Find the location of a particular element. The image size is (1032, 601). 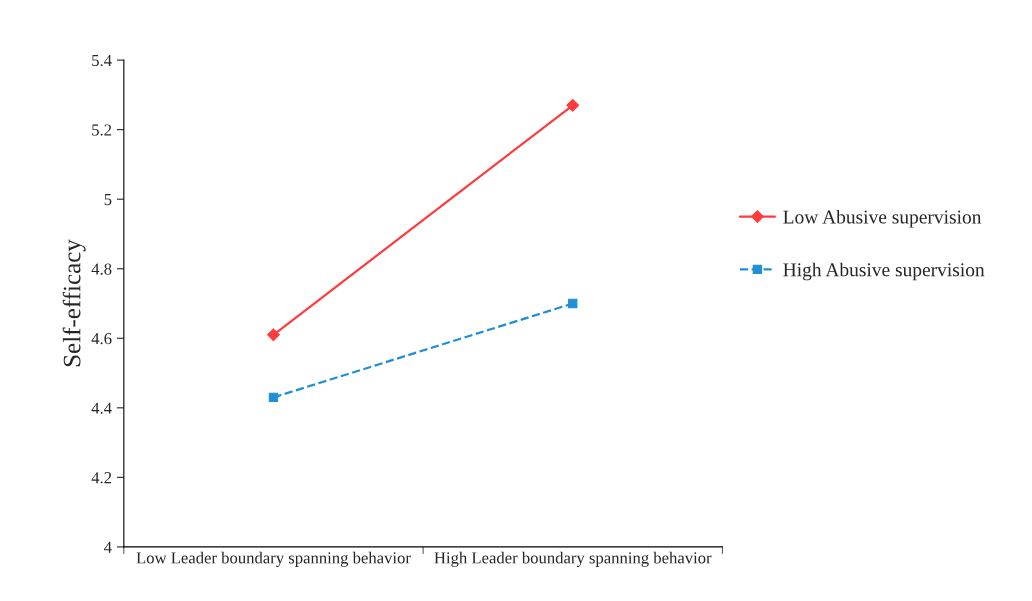

y-tick-label: 5 is located at coordinates (108, 200).